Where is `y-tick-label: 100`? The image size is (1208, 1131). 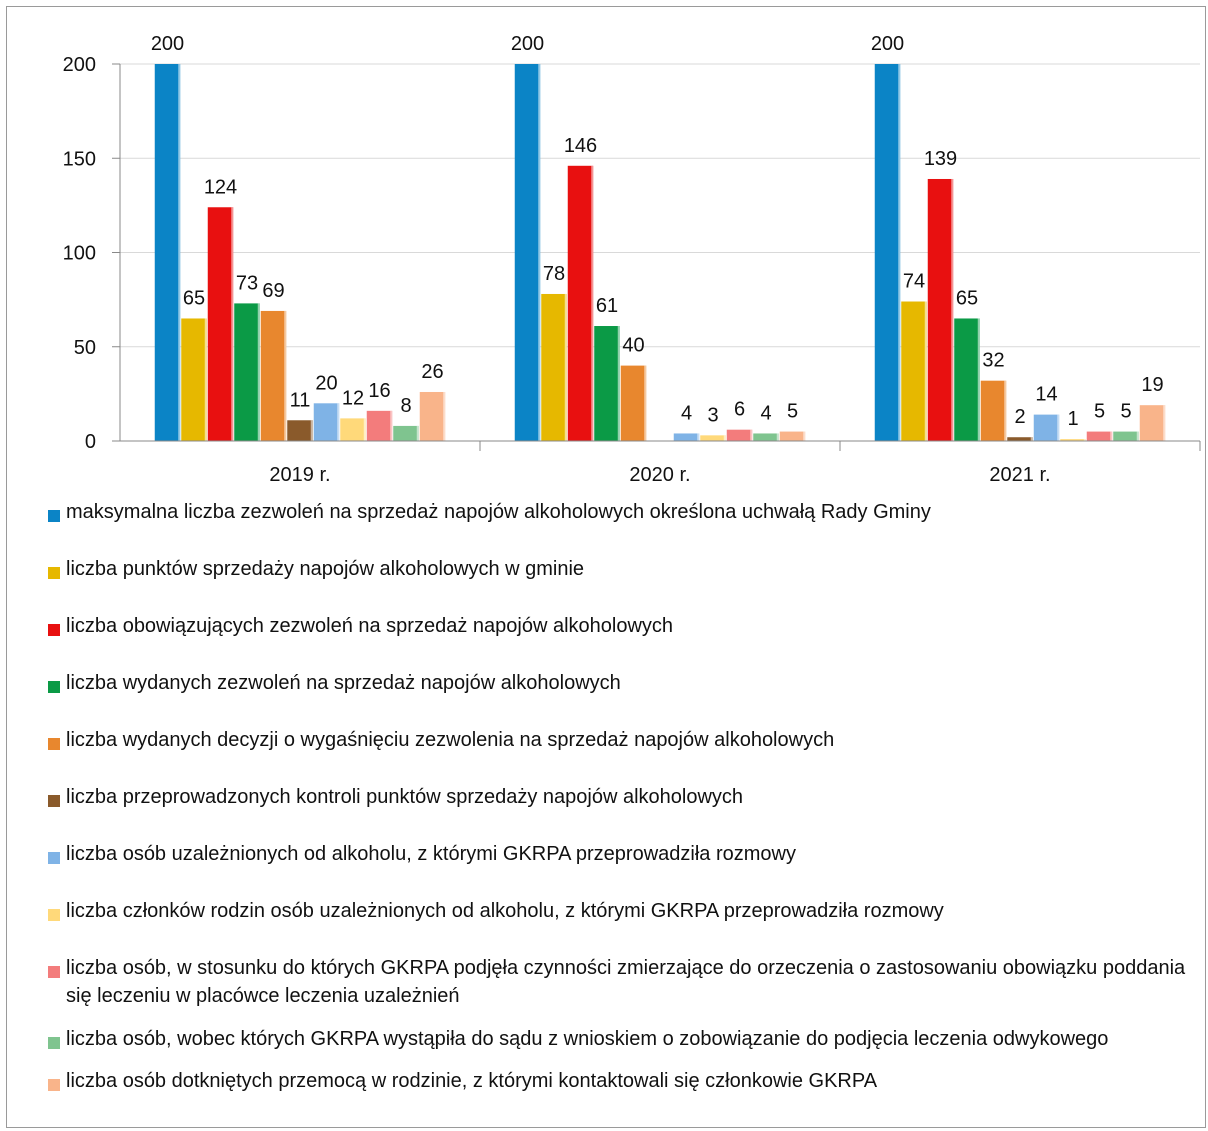
y-tick-label: 100 is located at coordinates (79, 254).